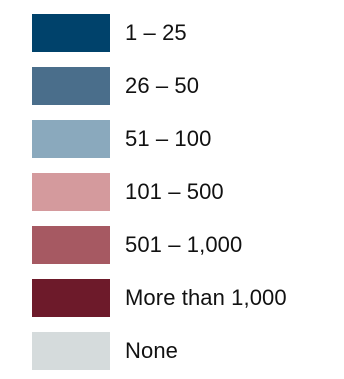 The height and width of the screenshot is (379, 344). What do you see at coordinates (151, 350) in the screenshot?
I see `legend-label: None` at bounding box center [151, 350].